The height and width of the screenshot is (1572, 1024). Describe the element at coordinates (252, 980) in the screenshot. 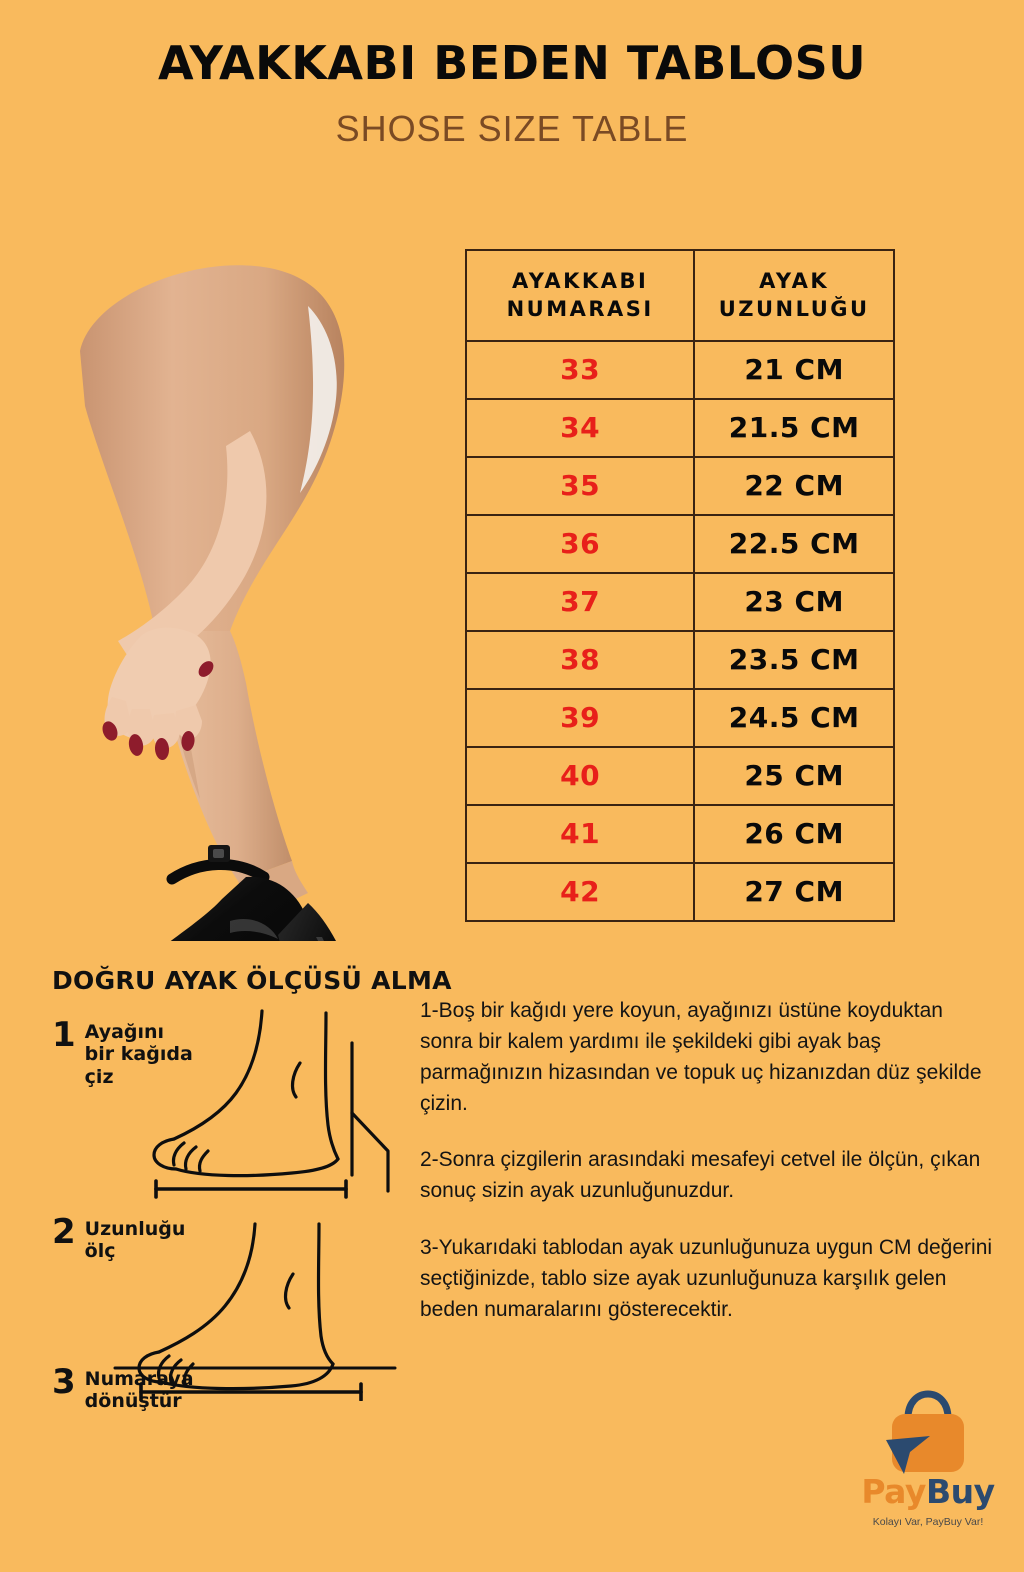

I see `measure-section-heading: DOĞRU AYAK ÖLÇÜSÜ ALMA` at that location.